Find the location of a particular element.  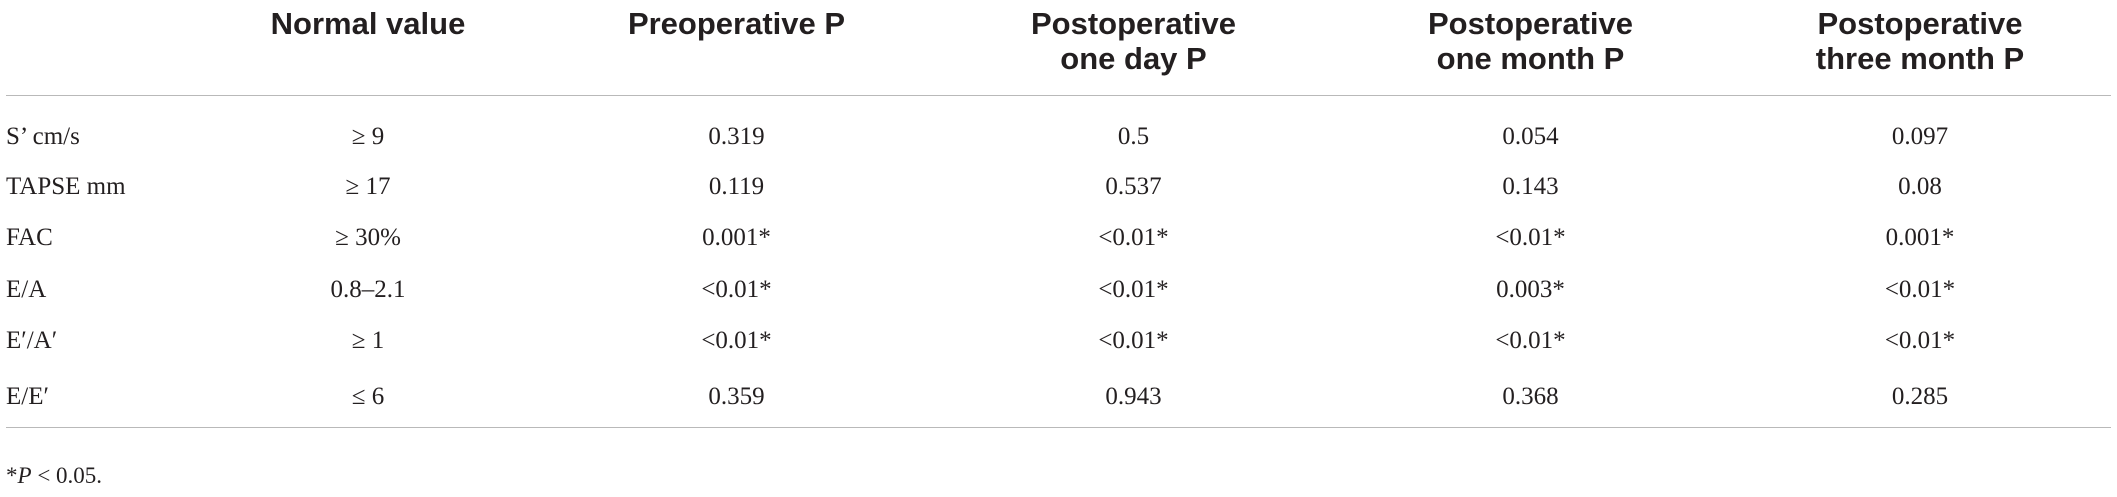

table-row-e-prime-a-prime: E′/A′ ≥ 1 <0.01* <0.01* <0.01* <0.01* is located at coordinates (1058, 342).